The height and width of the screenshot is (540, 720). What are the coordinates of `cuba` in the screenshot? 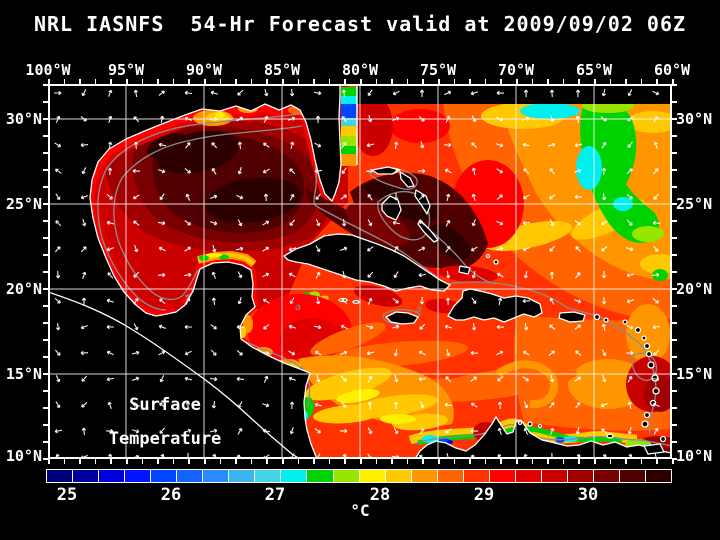 It's located at (367, 262).